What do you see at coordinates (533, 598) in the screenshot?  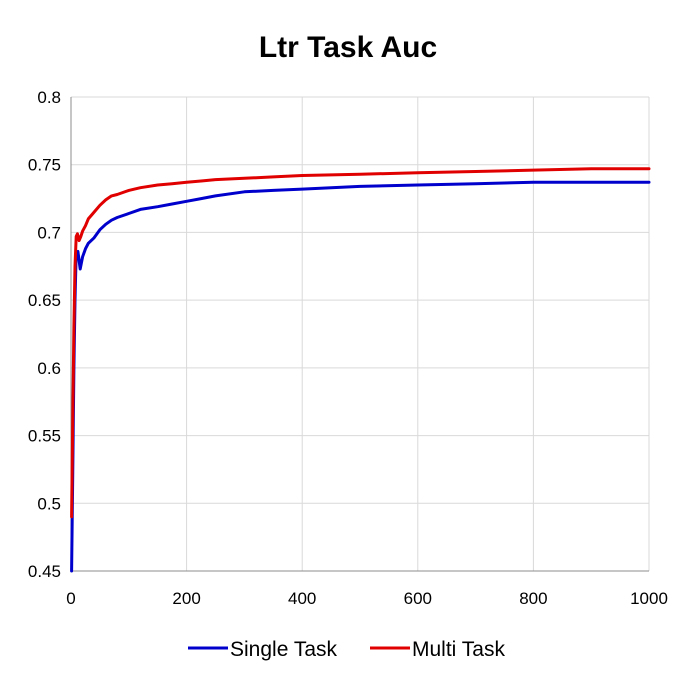 I see `x-tick-label: 800` at bounding box center [533, 598].